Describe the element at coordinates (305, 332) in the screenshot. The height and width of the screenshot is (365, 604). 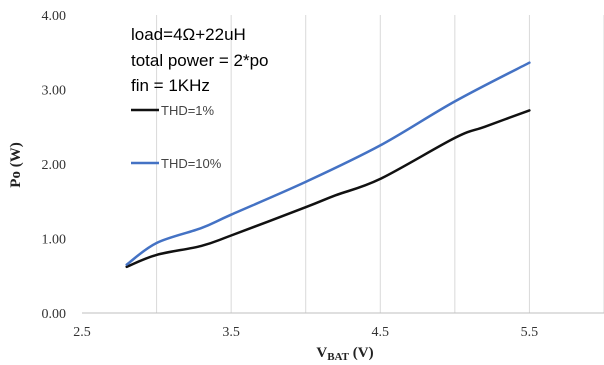
I see `x-tick-labels: 2.5 3.5 4.5 5.5` at that location.